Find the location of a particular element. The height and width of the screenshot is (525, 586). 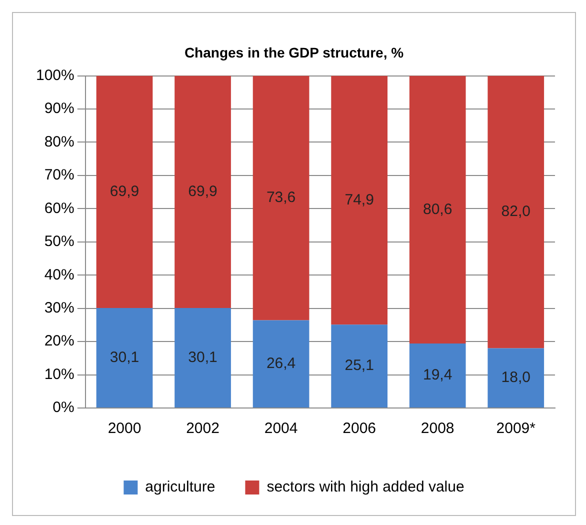

data-label: 73,6 is located at coordinates (281, 197).